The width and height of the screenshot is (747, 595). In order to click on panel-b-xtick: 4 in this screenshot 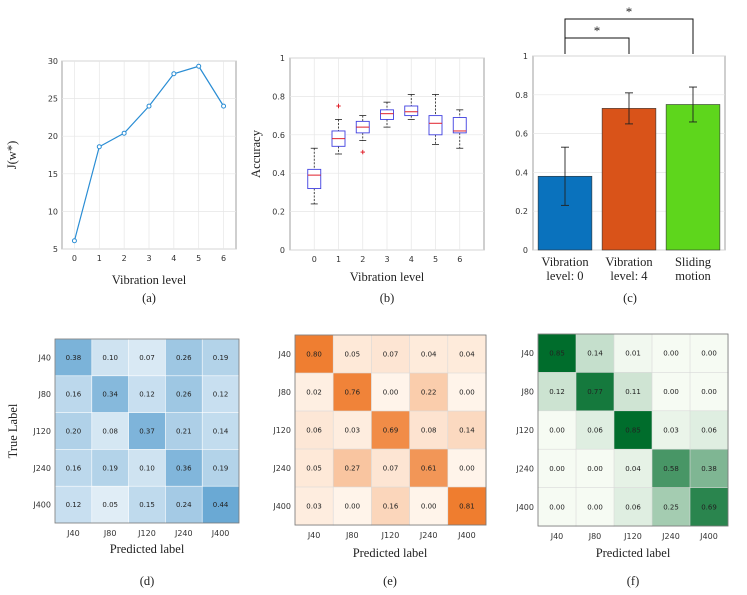, I will do `click(411, 259)`.